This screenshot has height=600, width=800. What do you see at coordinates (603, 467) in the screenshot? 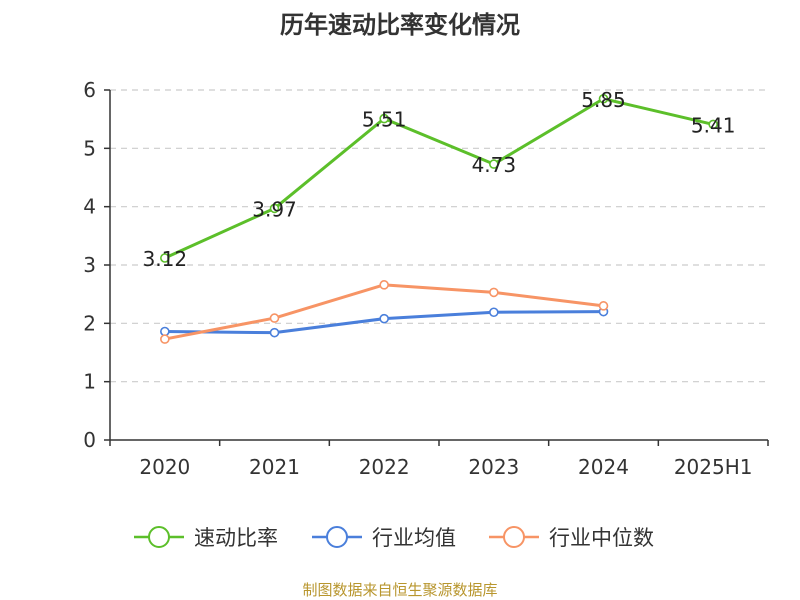
I see `x-tick-label: 2024` at bounding box center [603, 467].